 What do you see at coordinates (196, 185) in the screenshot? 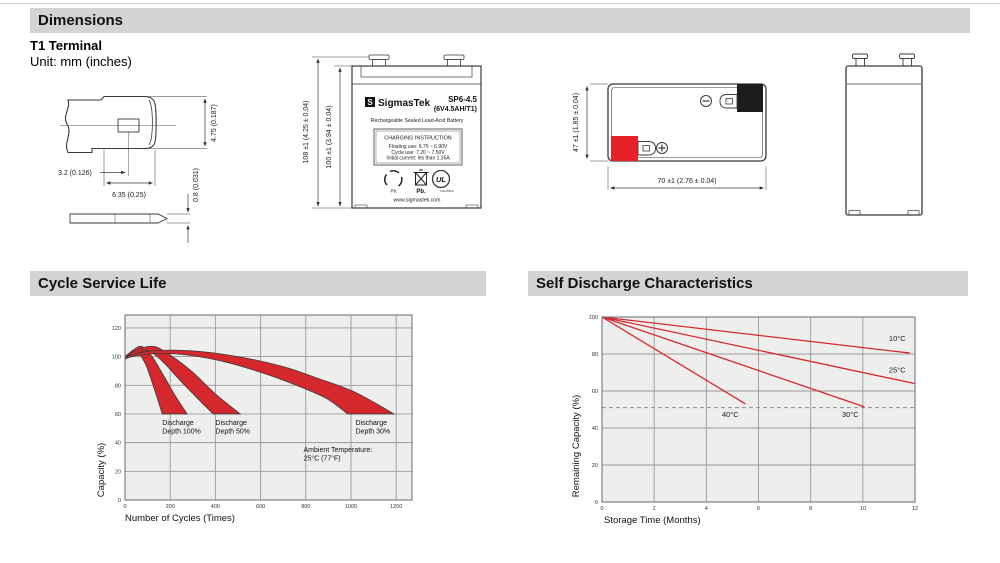
I see `dim-thickness: 0.8 (0.031)` at bounding box center [196, 185].